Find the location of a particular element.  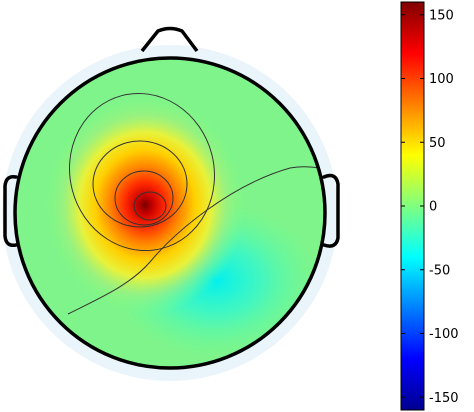

colorbar-gradient is located at coordinates (412, 206).